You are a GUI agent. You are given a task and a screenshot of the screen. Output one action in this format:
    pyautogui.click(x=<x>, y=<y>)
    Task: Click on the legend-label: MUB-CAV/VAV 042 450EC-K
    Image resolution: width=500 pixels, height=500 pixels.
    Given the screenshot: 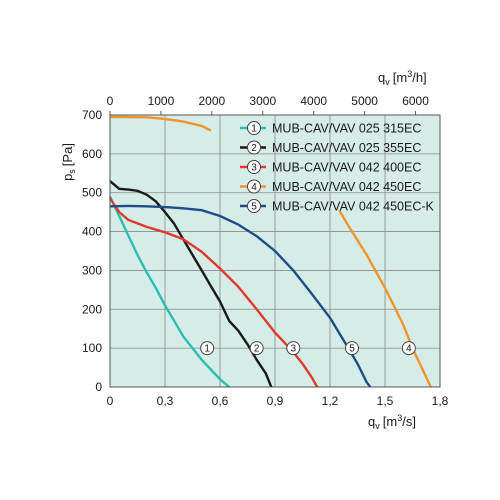 What is the action you would take?
    pyautogui.click(x=353, y=207)
    